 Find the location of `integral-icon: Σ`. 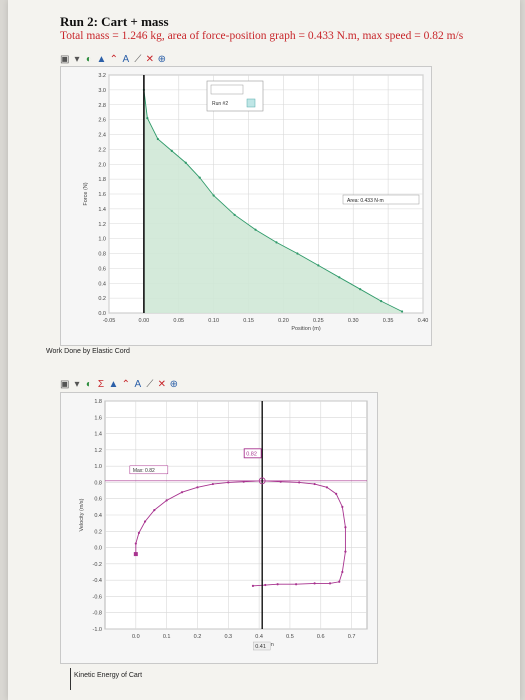

integral-icon: Σ is located at coordinates (101, 384).